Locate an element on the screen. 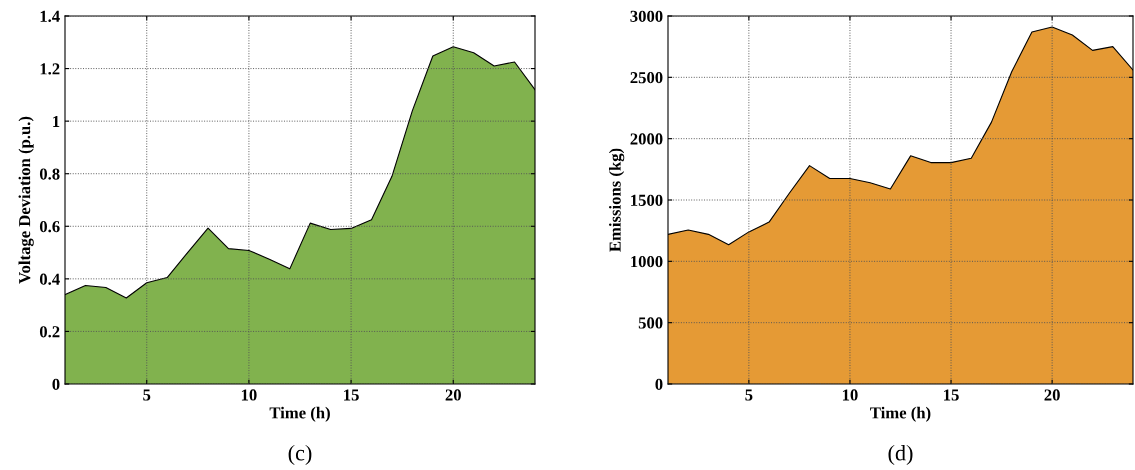 The width and height of the screenshot is (1135, 470). y-tick-label: 1000 is located at coordinates (647, 262).